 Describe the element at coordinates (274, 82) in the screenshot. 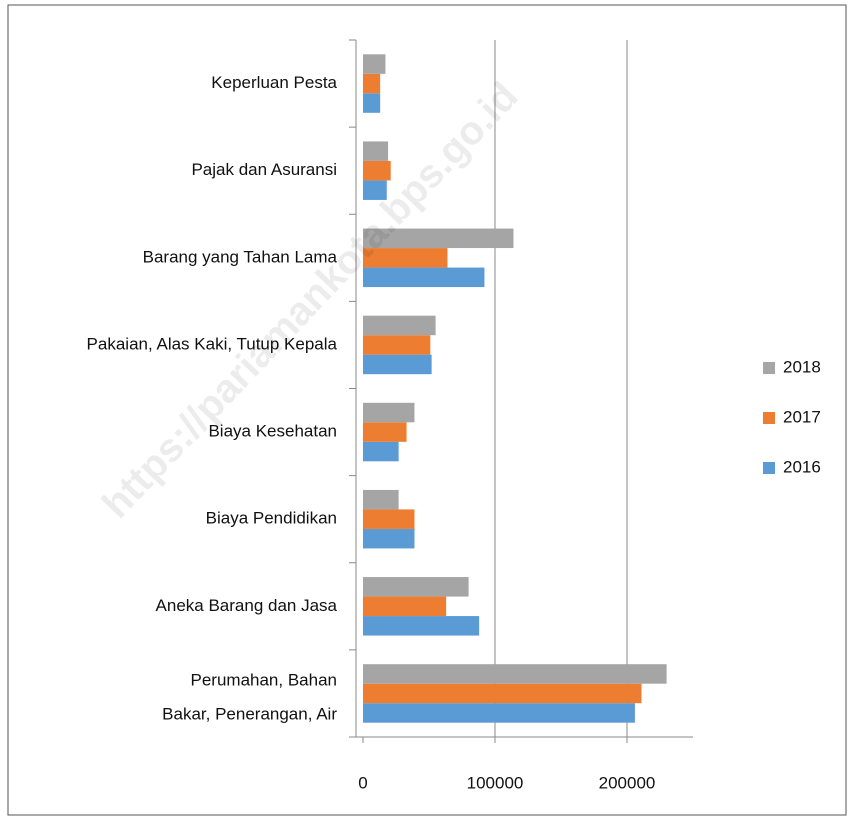

I see `y-tick-label: Keperluan Pesta` at that location.